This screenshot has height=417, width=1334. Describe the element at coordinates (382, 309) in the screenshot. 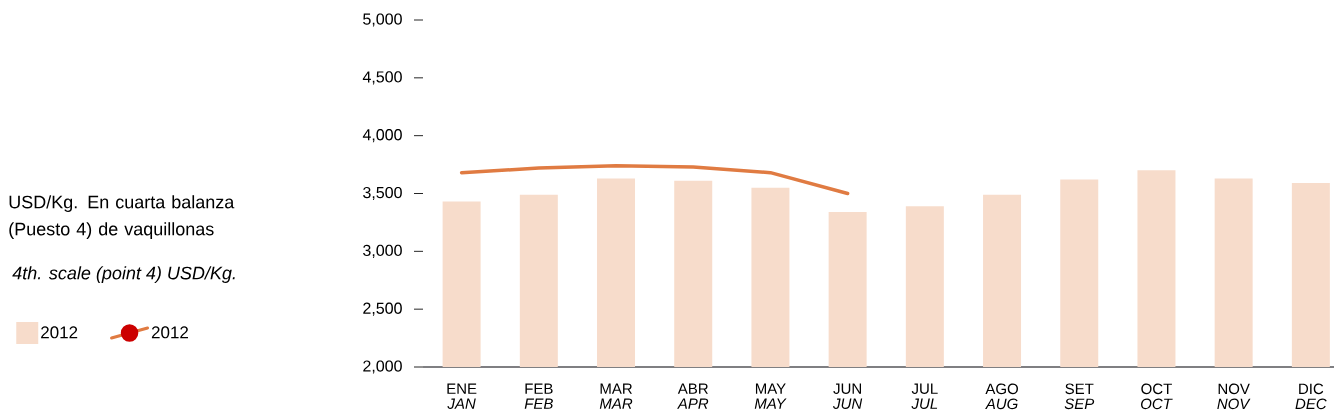

I see `y-tick-label: 2,500` at that location.